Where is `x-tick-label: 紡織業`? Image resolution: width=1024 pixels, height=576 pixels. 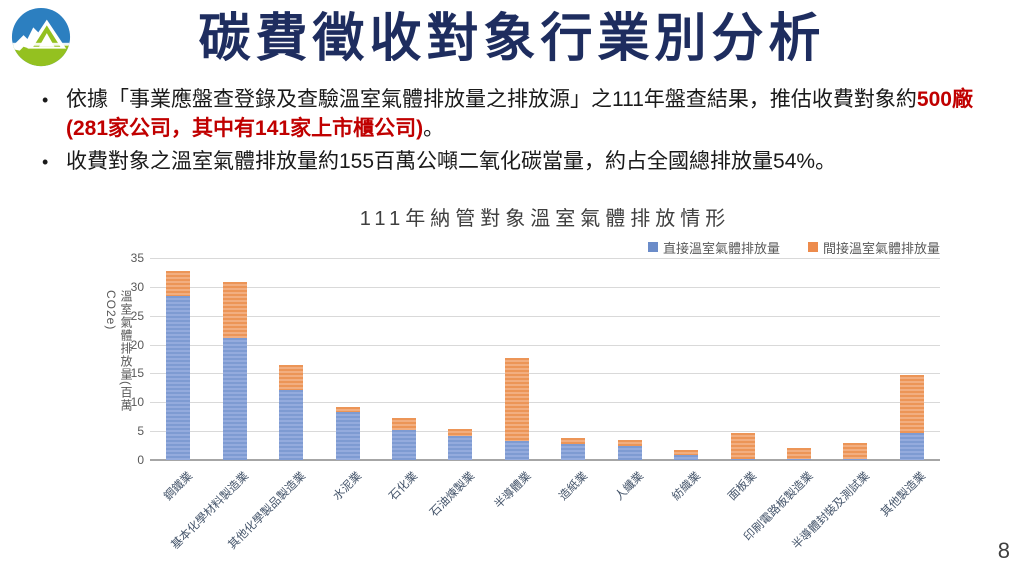
x-tick-label: 紡織業 is located at coordinates (686, 487).